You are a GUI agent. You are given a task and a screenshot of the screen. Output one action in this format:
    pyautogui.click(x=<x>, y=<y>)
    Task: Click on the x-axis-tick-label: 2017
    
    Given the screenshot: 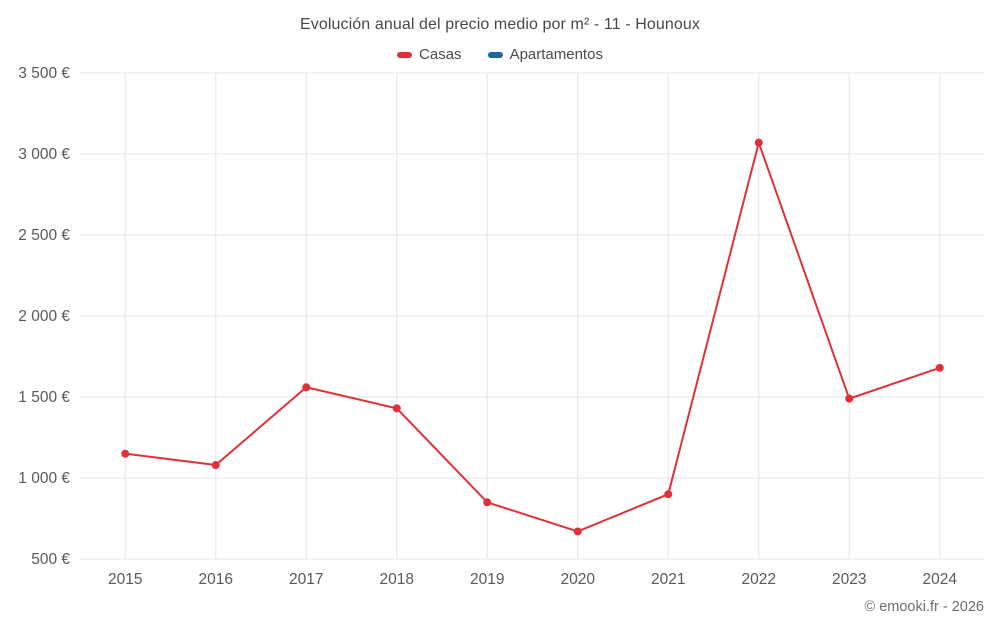 What is the action you would take?
    pyautogui.click(x=306, y=579)
    